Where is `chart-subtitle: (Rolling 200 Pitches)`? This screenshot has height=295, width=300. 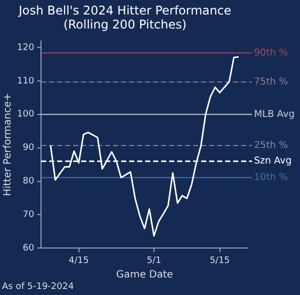
chart-subtitle: (Rolling 200 Pitches) is located at coordinates (125, 25).